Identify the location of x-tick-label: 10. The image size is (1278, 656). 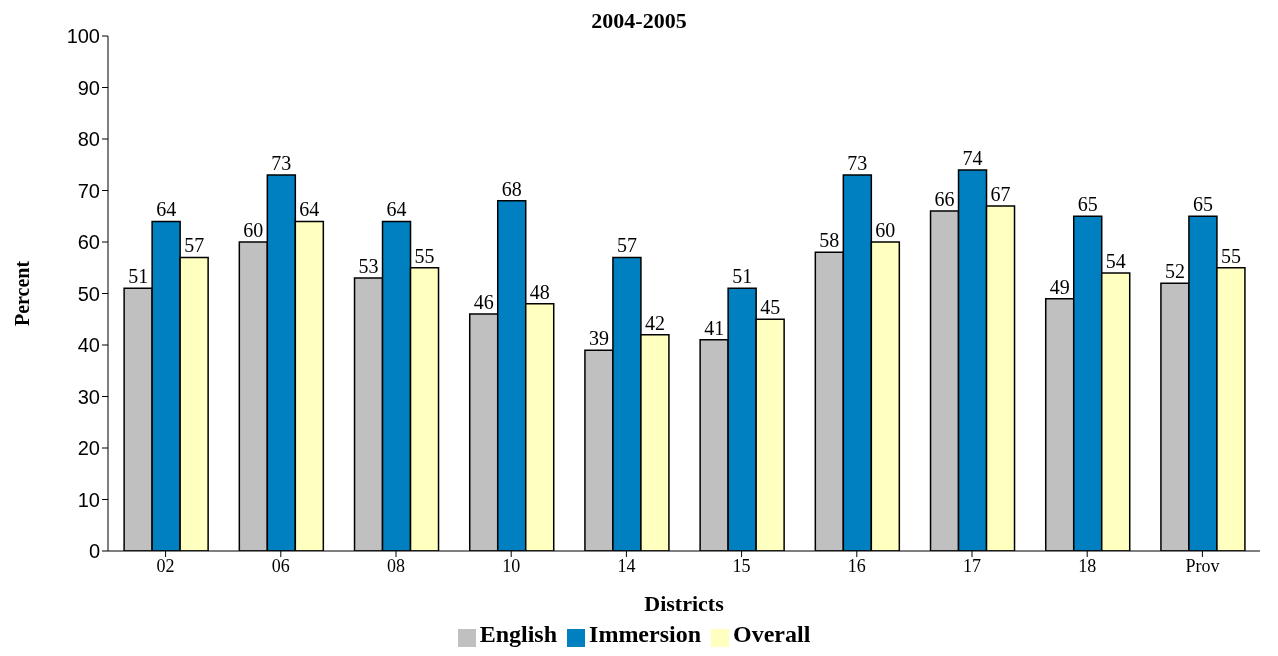
(511, 565).